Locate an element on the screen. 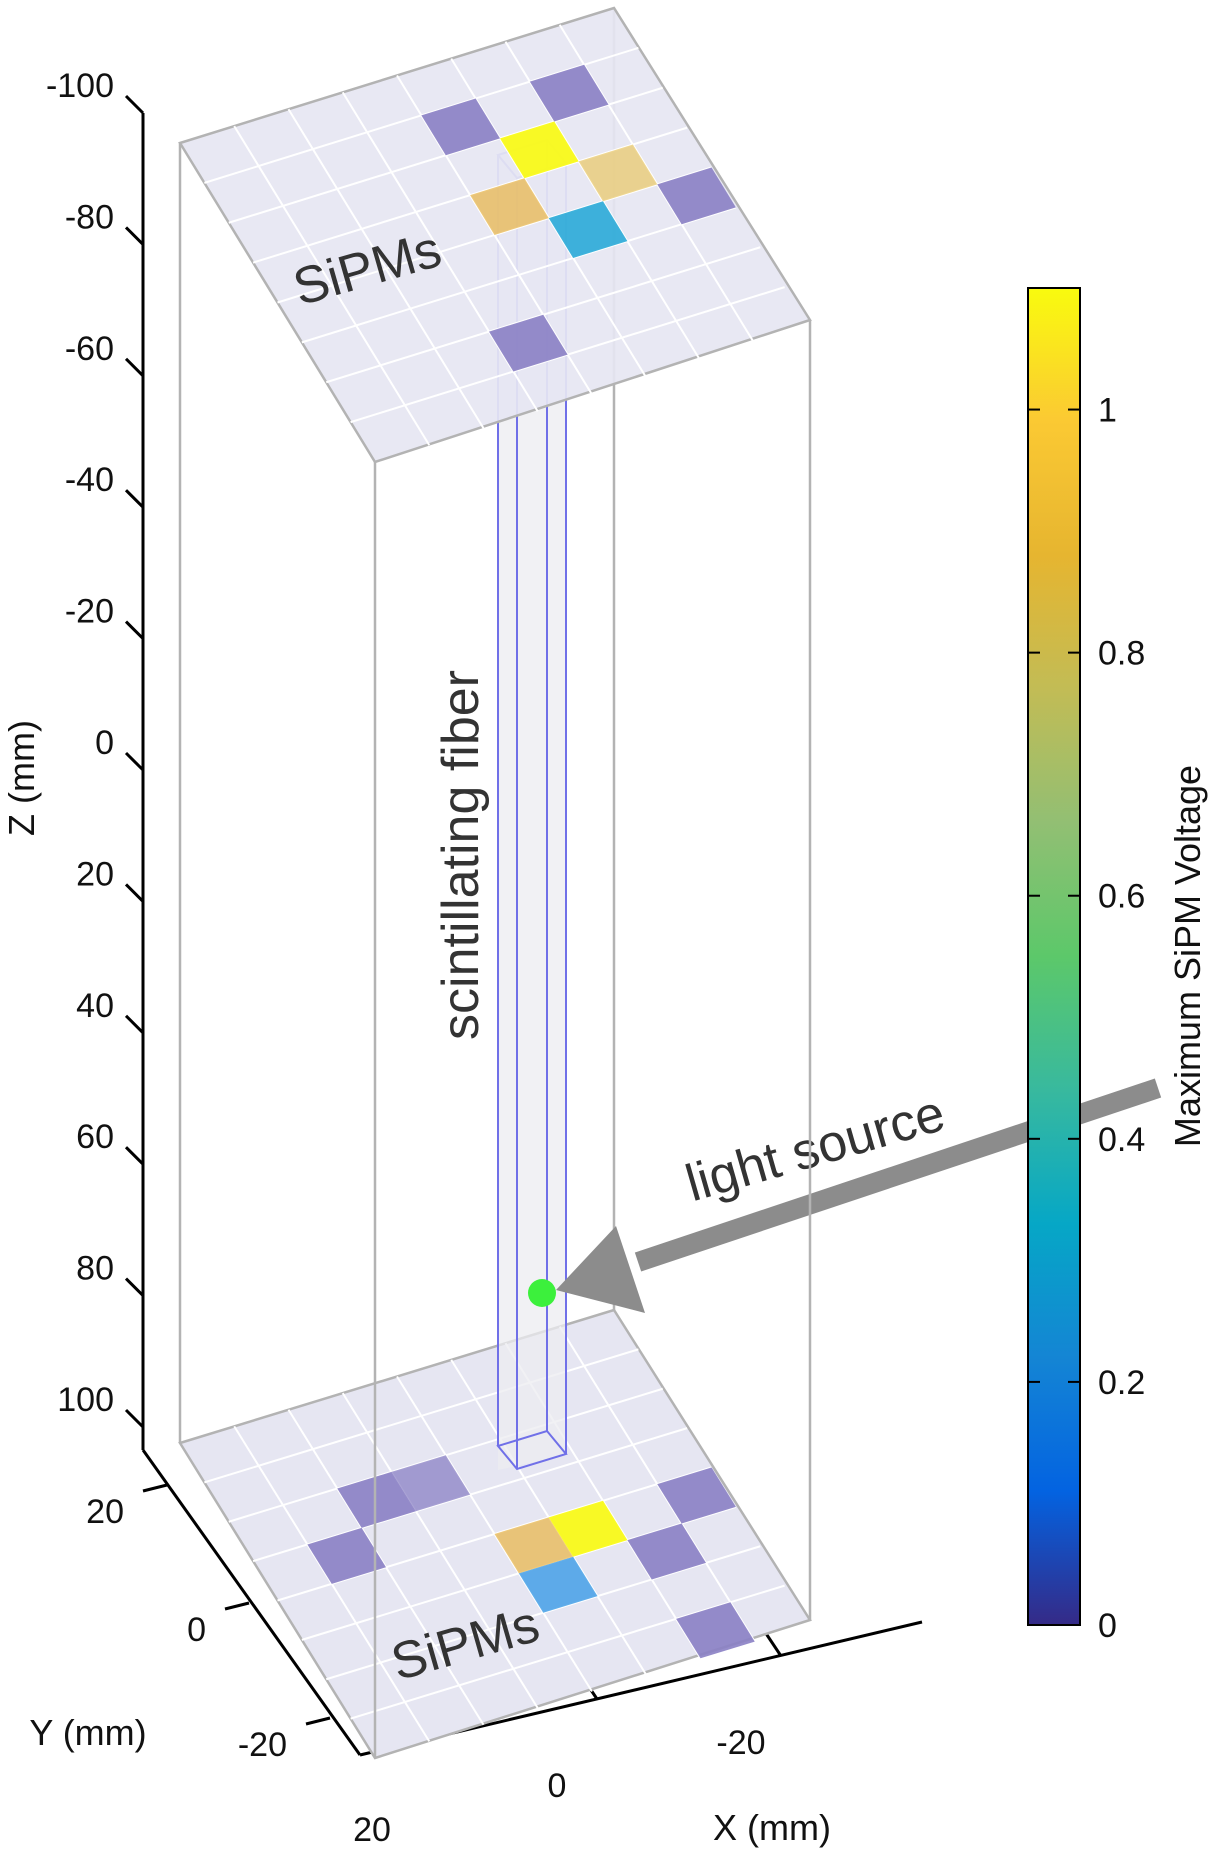 The height and width of the screenshot is (1870, 1220). colorbar: 0 0.2 0.4 0.6 0.8 1 Maximum SiPM Voltage is located at coordinates (1117, 966).